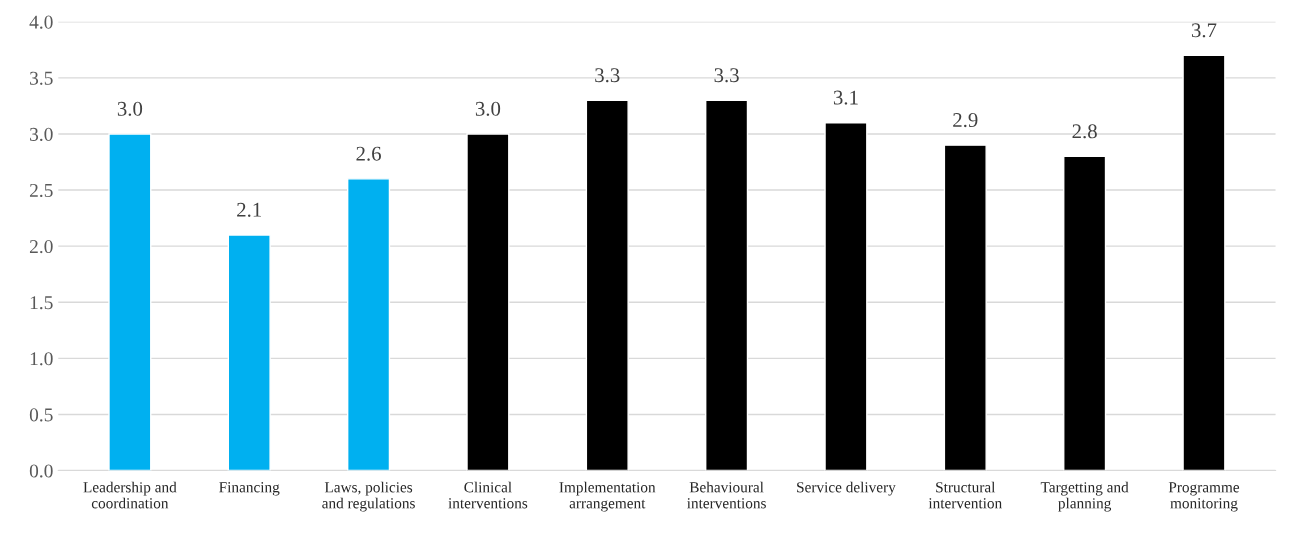 The width and height of the screenshot is (1295, 544). What do you see at coordinates (726, 495) in the screenshot?
I see `x-tick-label: Behavioural interventions` at bounding box center [726, 495].